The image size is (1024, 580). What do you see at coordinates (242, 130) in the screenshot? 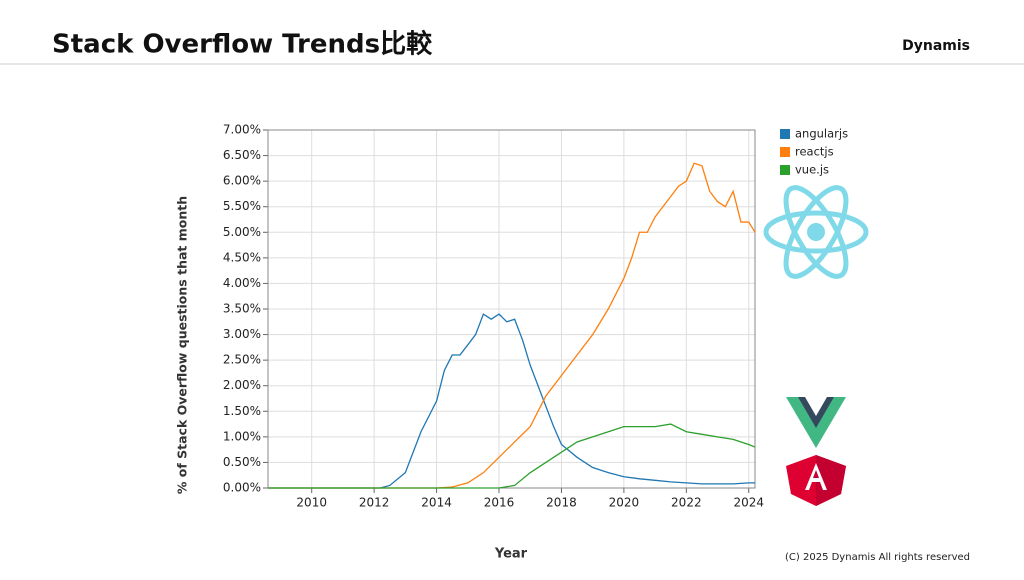
I see `y-tick-label: 7.00%` at bounding box center [242, 130].